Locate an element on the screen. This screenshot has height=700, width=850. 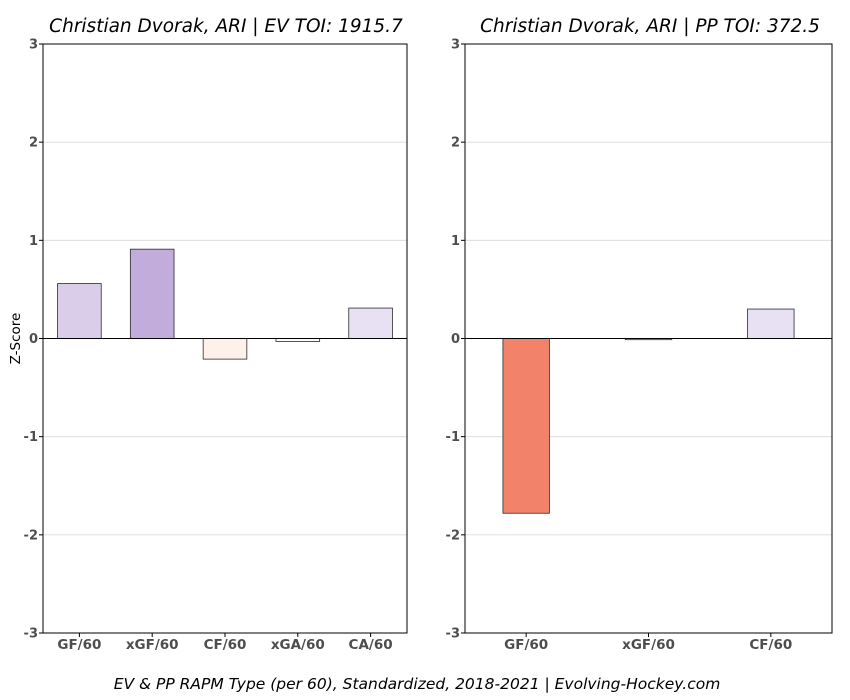
pp-bar-gf60 is located at coordinates (526, 426).